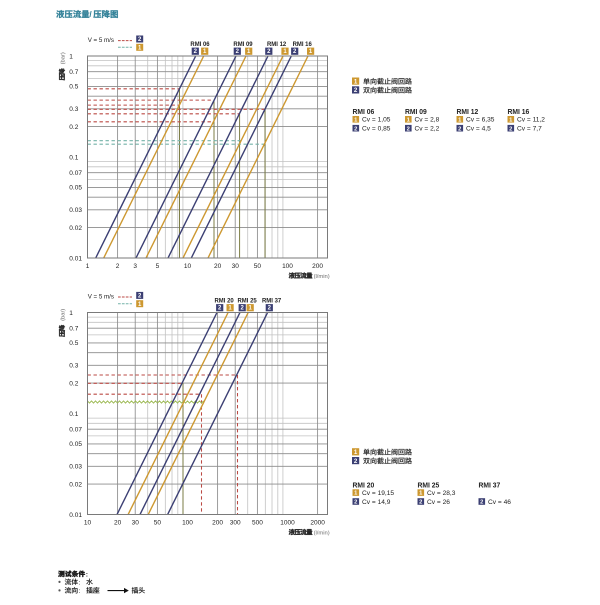 The height and width of the screenshot is (605, 600). Describe the element at coordinates (499, 502) in the screenshot. I see `svg-text: Cv = 46` at that location.